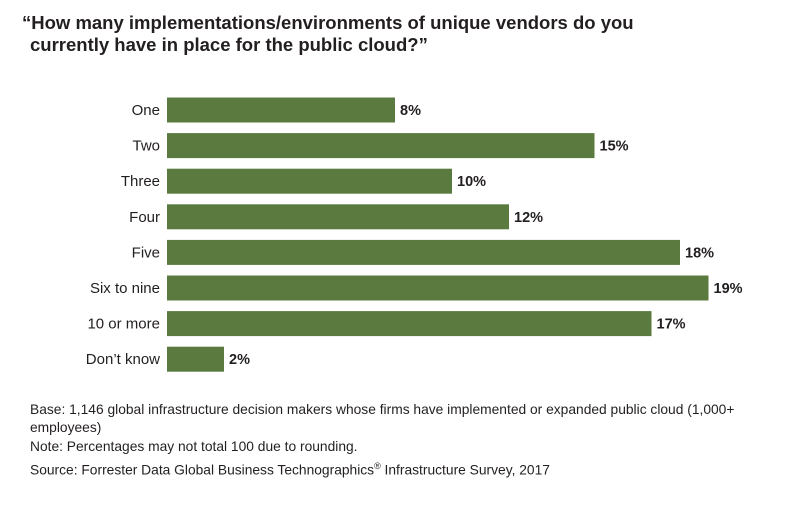  What do you see at coordinates (699, 253) in the screenshot?
I see `value-label: 18%` at bounding box center [699, 253].